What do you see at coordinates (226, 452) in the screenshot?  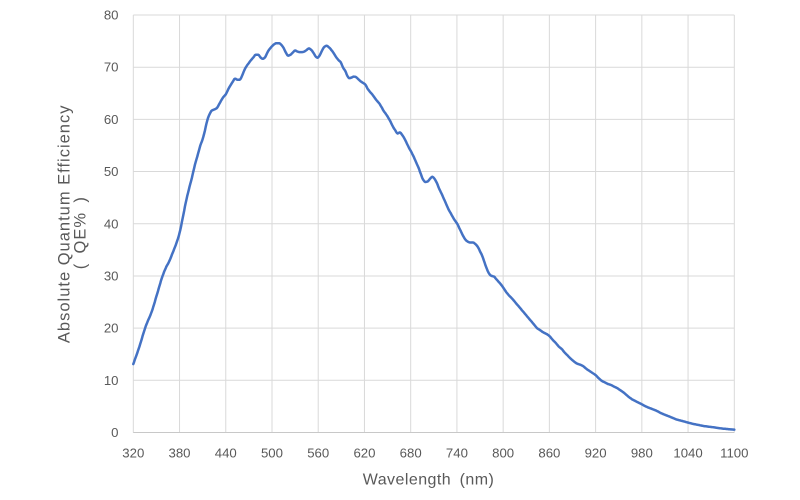 I see `svg-text: 440` at bounding box center [226, 452].